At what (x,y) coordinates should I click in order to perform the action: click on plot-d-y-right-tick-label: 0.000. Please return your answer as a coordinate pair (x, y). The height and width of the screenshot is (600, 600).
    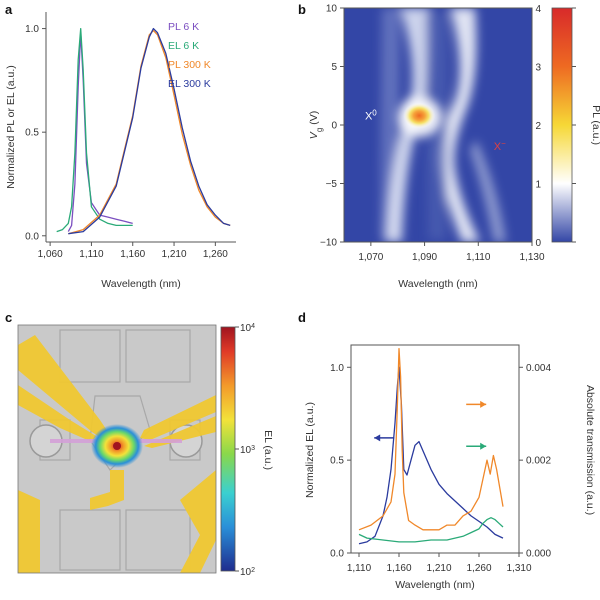
    Looking at the image, I should click on (538, 554).